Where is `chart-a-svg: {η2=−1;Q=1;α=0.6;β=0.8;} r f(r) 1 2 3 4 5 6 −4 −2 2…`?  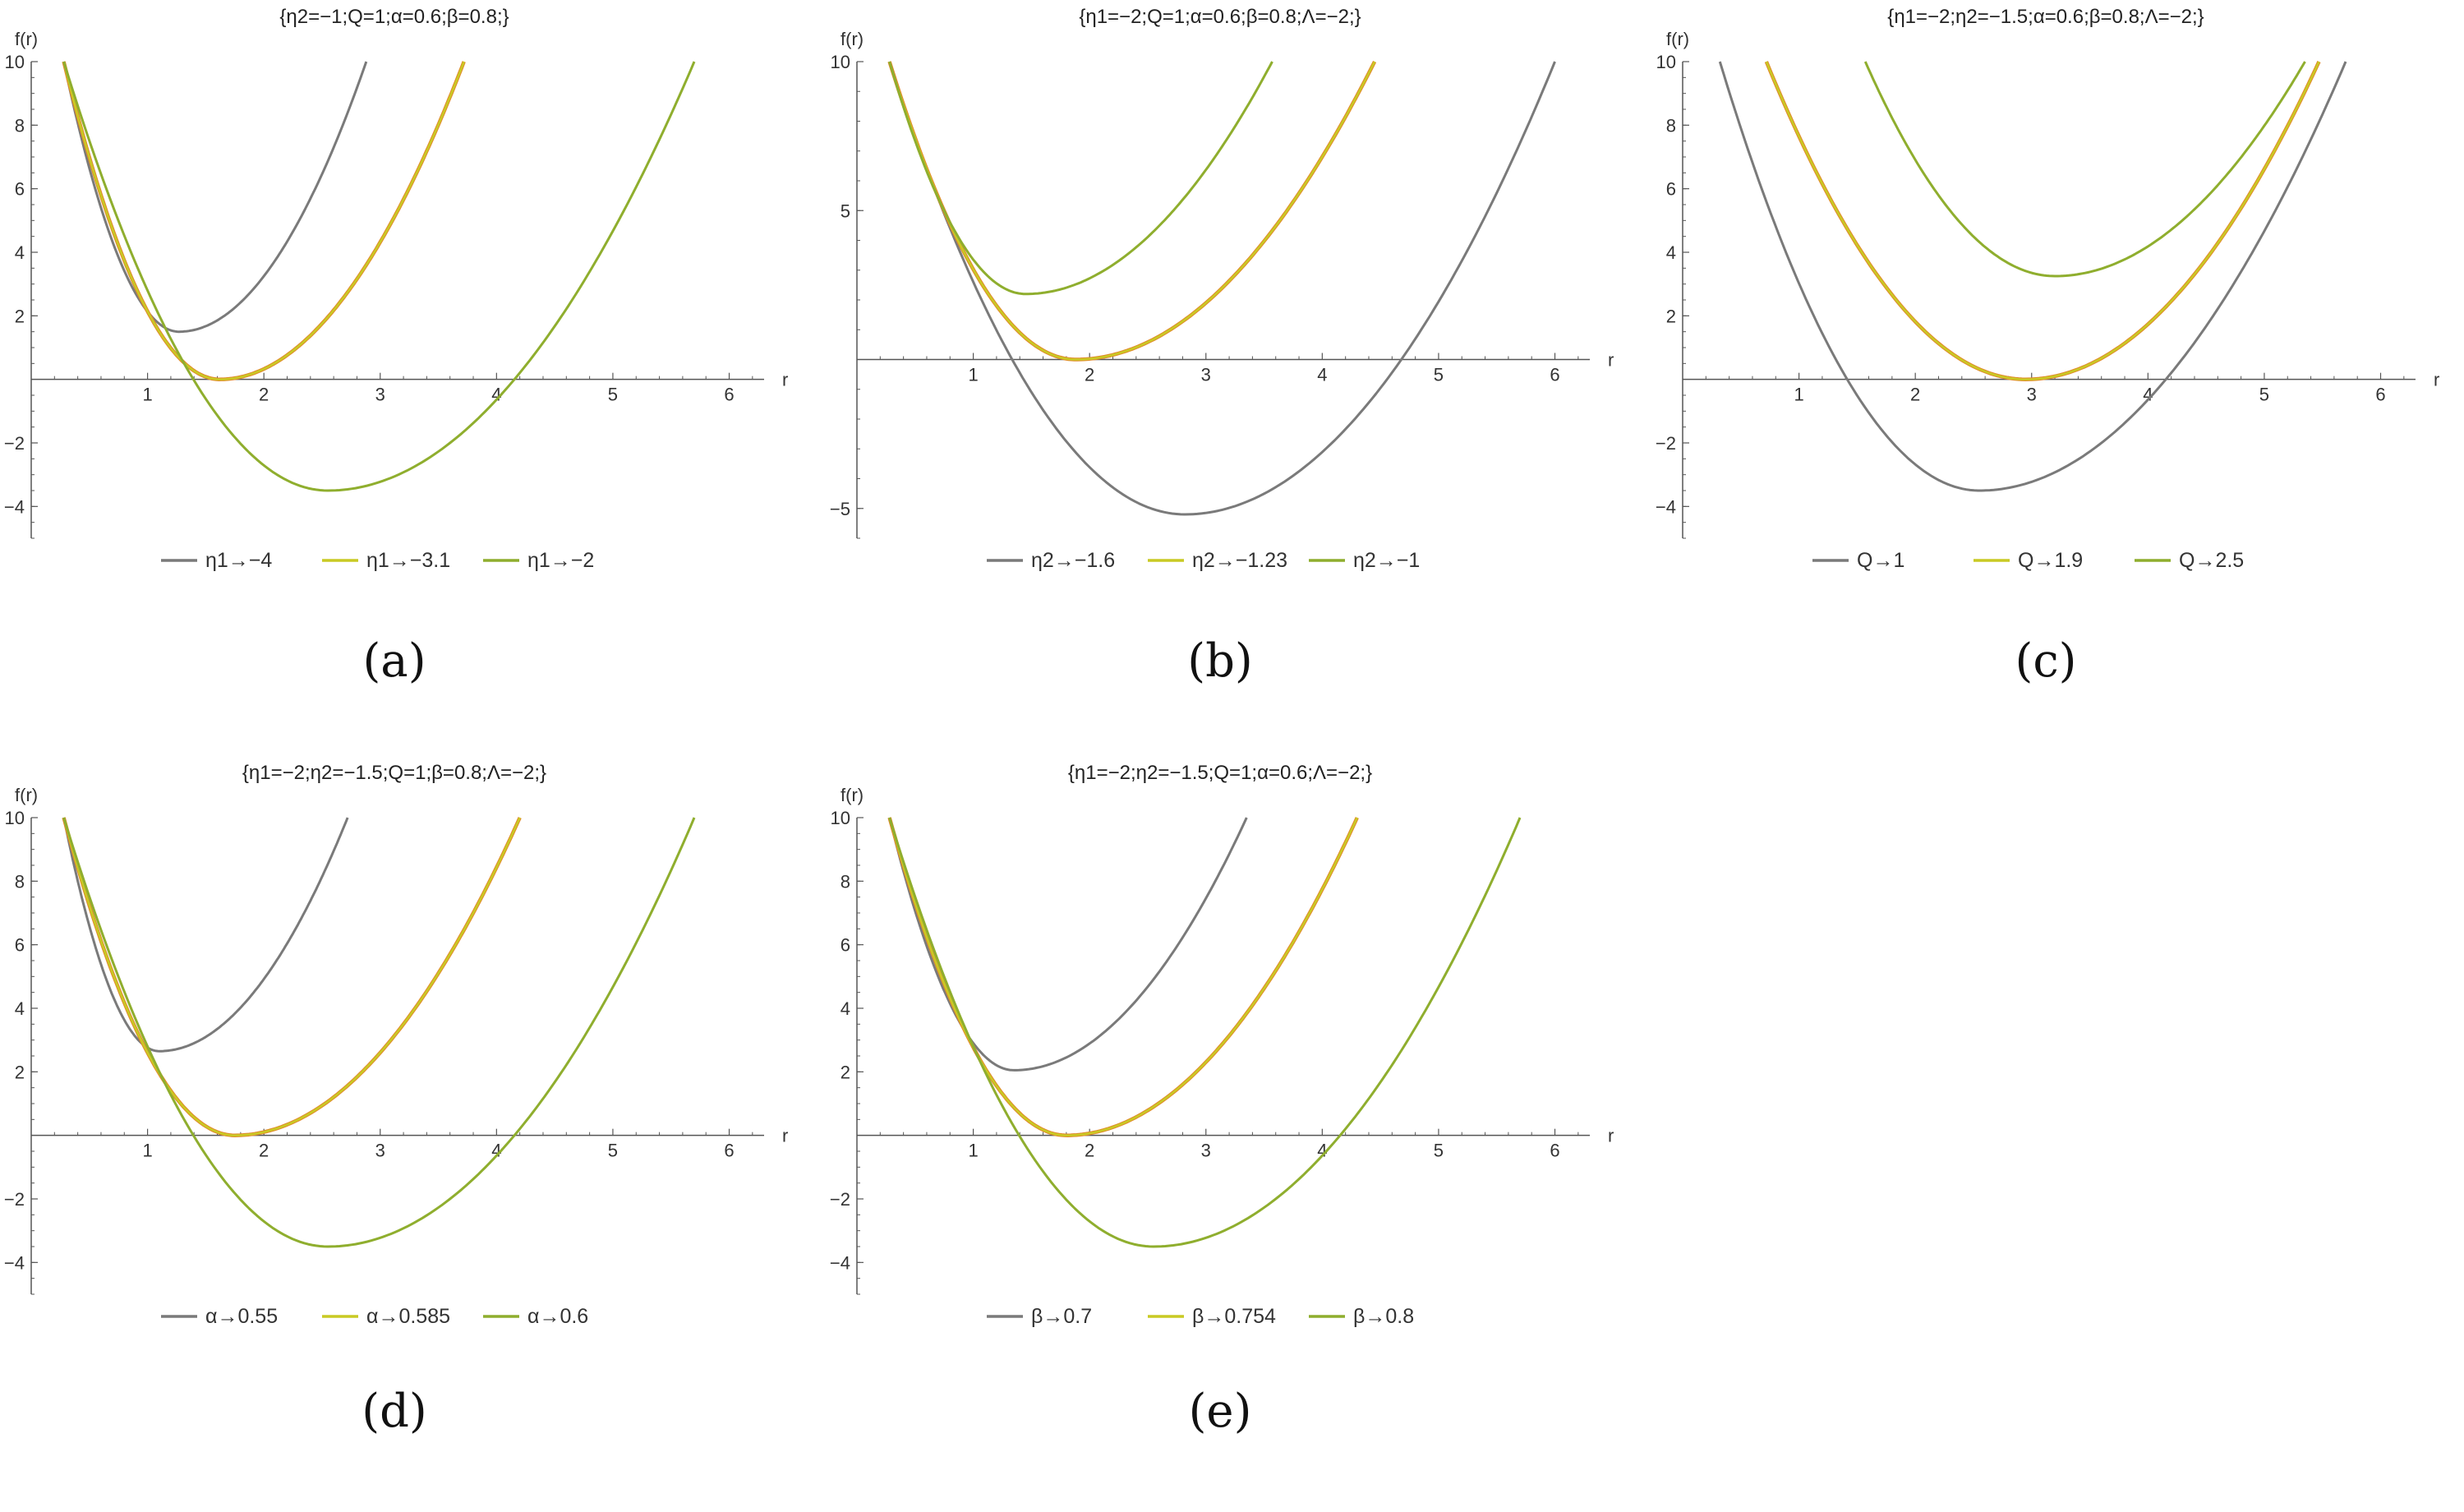
chart-a-svg: {η2=−1;Q=1;α=0.6;β=0.8;} r f(r) 1 2 3 4 5 6 −4 −2 2… is located at coordinates (396, 289).